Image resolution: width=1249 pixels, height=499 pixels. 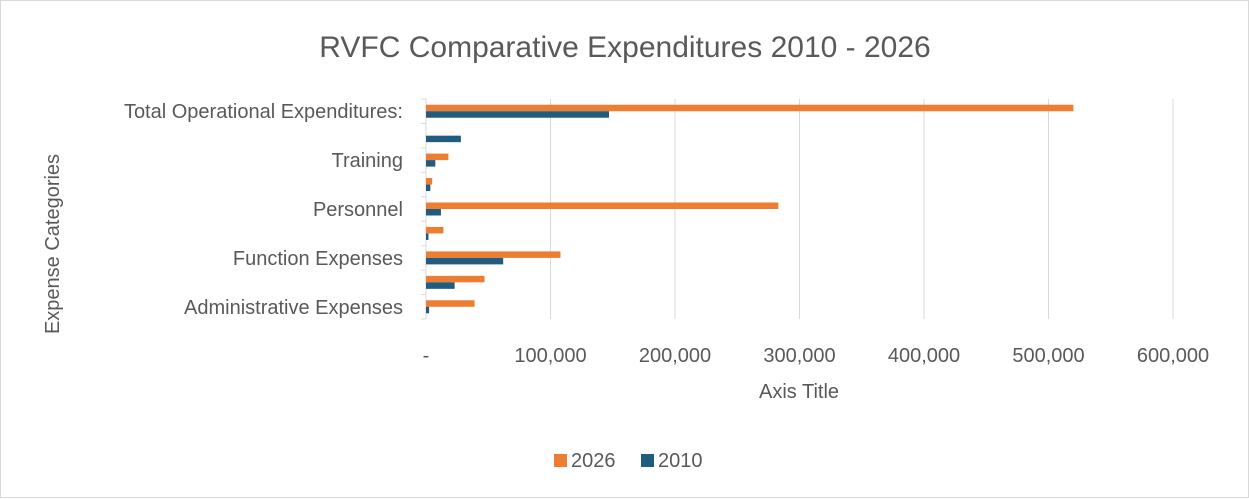 I want to click on x-axis-title: Axis Title, so click(x=799, y=392).